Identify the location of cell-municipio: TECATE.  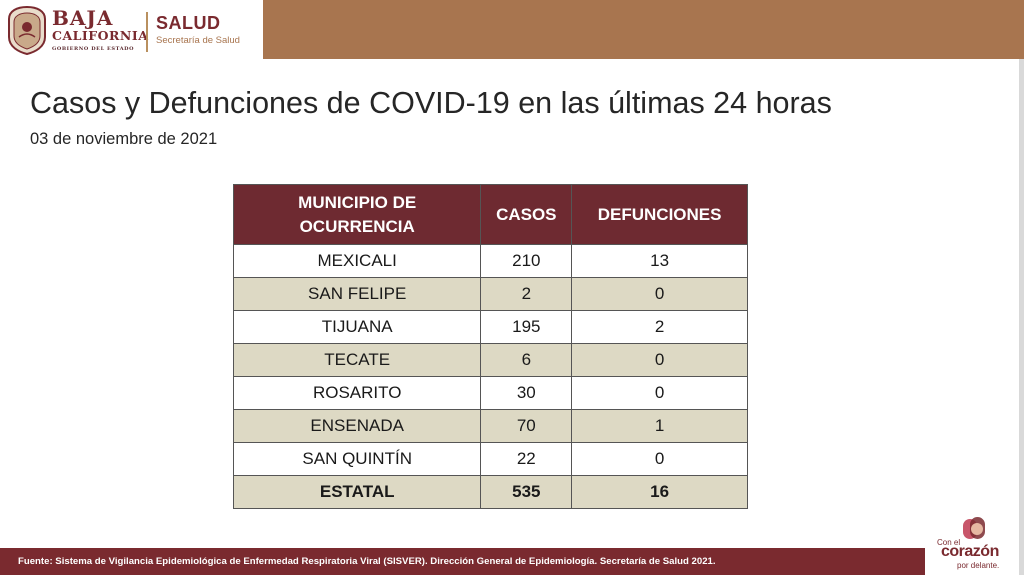
(357, 360).